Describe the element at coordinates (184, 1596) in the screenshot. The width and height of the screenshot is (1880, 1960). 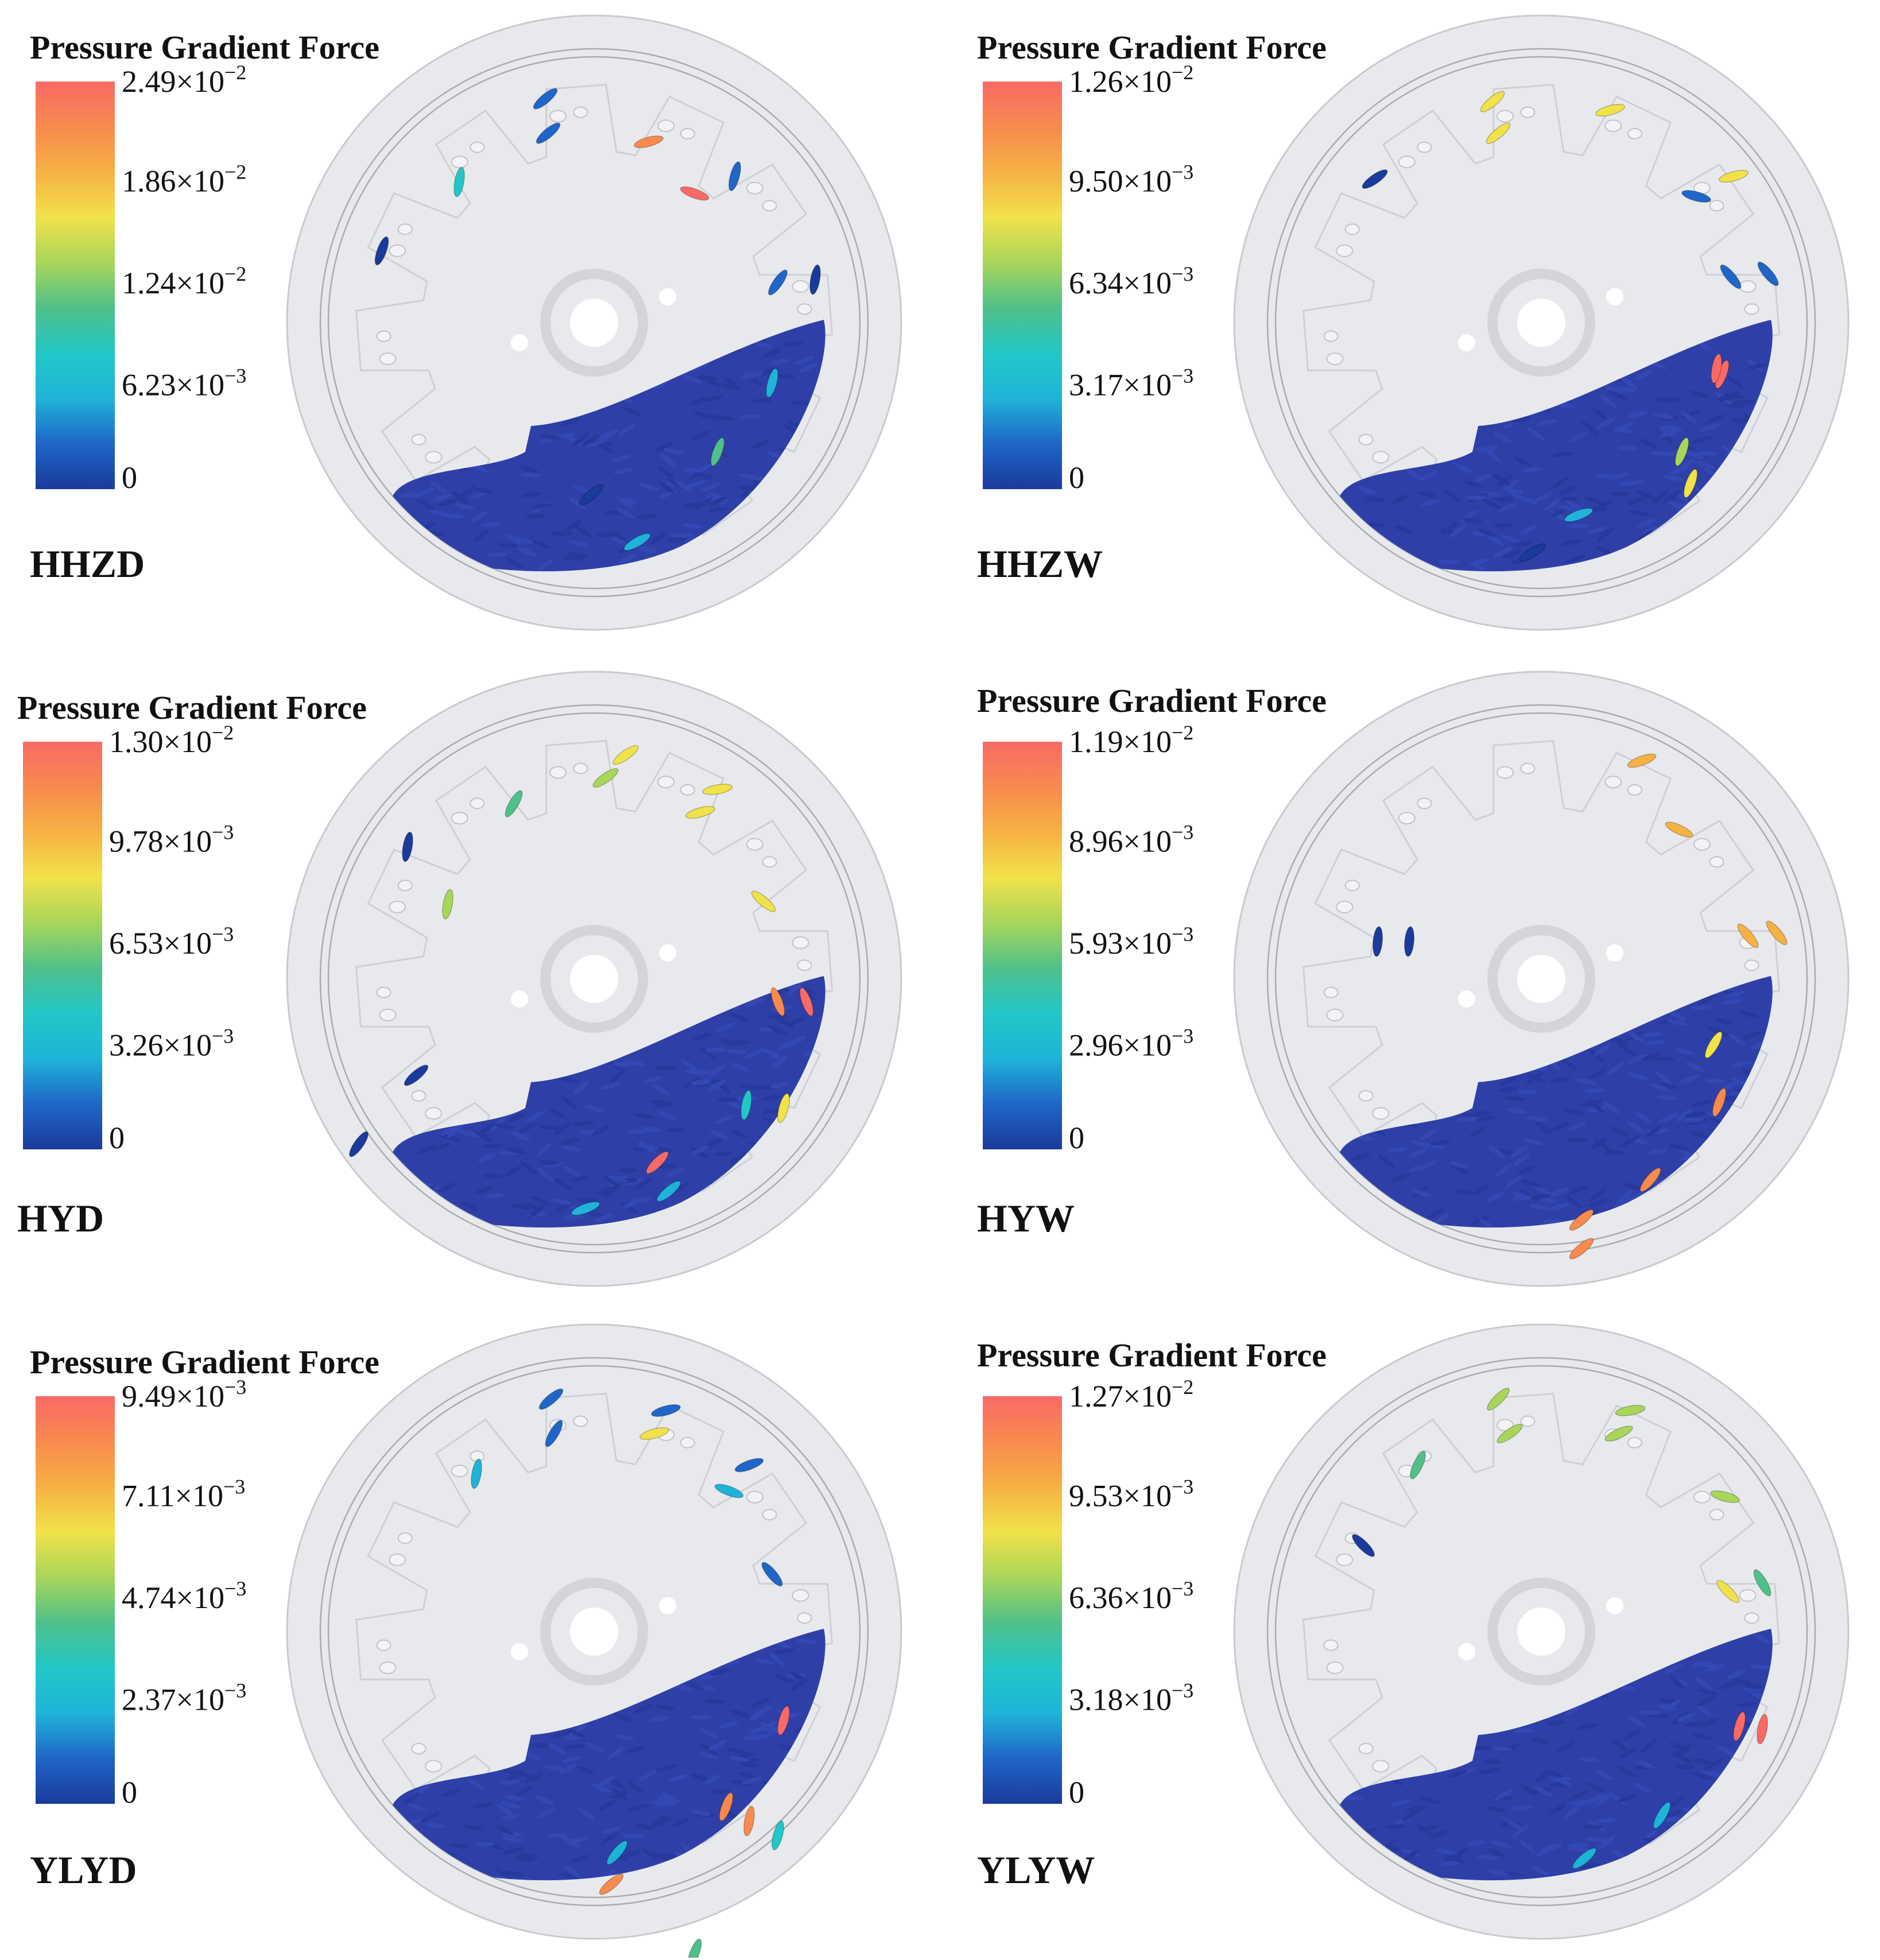
I see `colorbar-tick-label: 4.74×10⁻³` at that location.